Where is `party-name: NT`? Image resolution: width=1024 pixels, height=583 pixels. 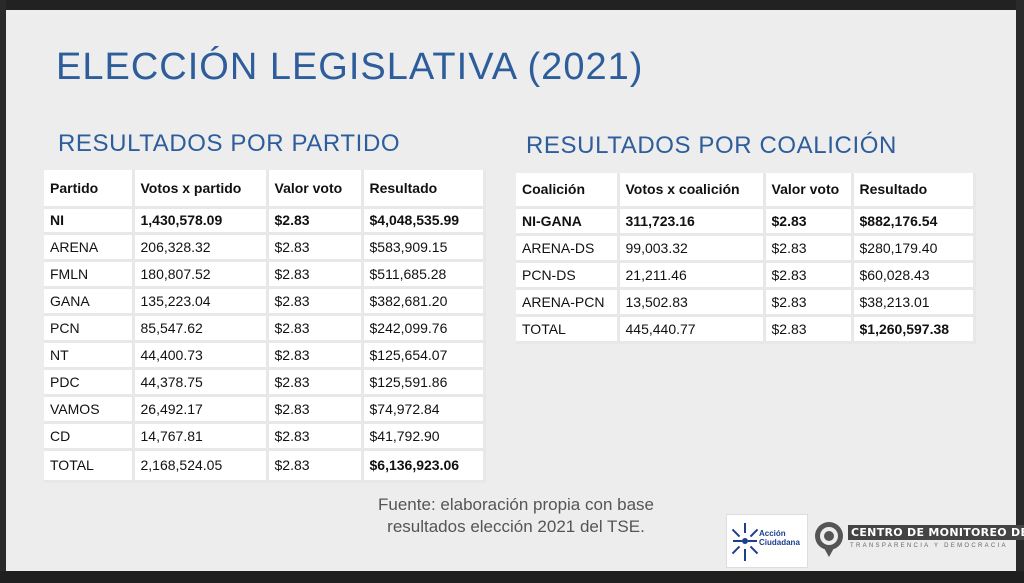 party-name: NT is located at coordinates (89, 355).